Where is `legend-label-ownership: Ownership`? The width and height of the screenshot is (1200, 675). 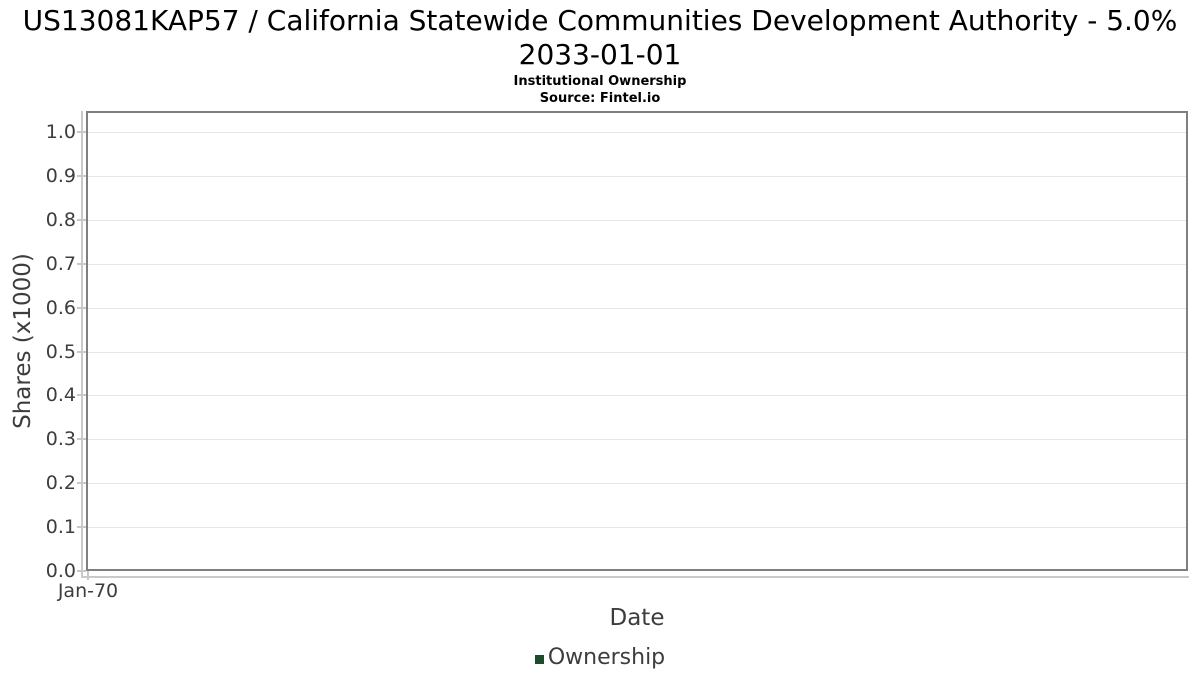 legend-label-ownership: Ownership is located at coordinates (606, 657).